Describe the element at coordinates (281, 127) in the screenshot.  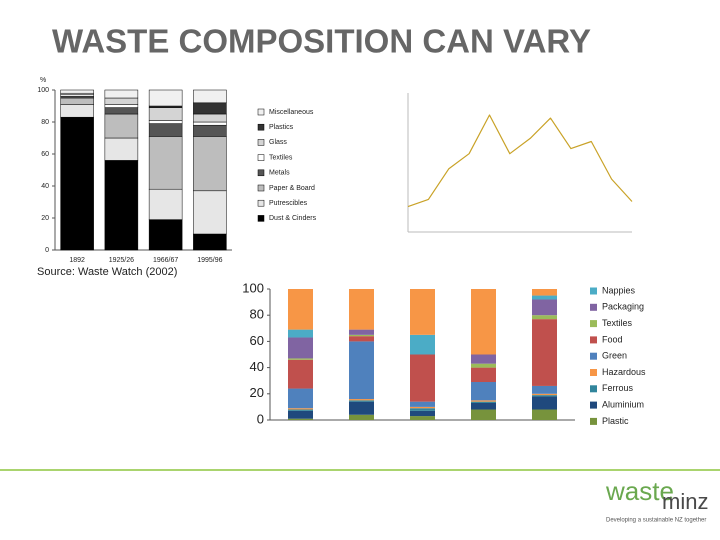
I see `legend-label: Plastics` at that location.